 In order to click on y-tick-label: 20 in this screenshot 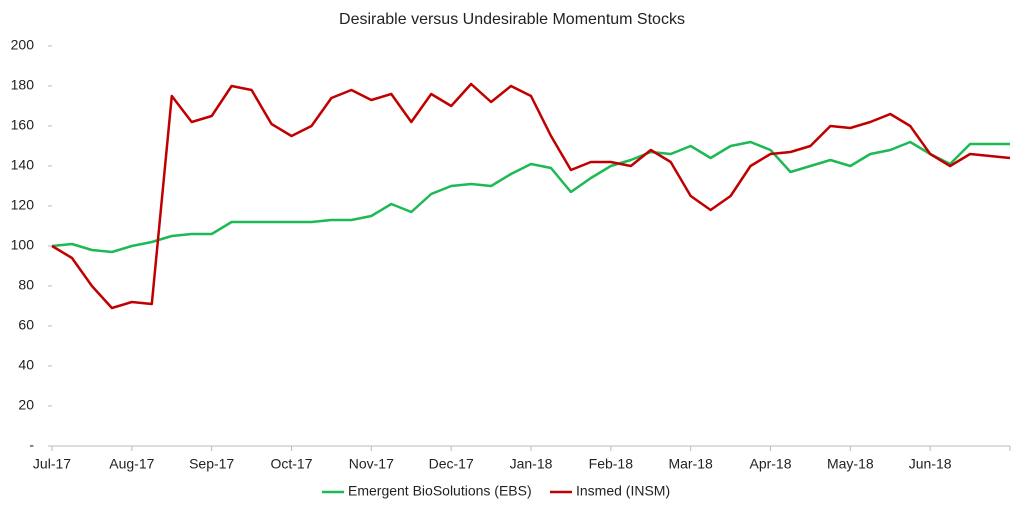, I will do `click(26, 405)`.